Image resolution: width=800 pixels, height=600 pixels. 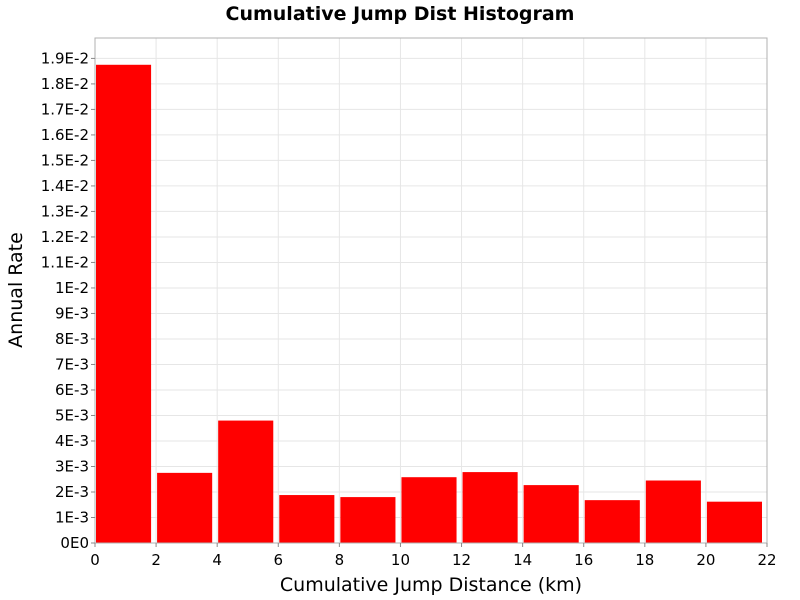 I want to click on y-tick-label: 4E-3, so click(x=72, y=441).